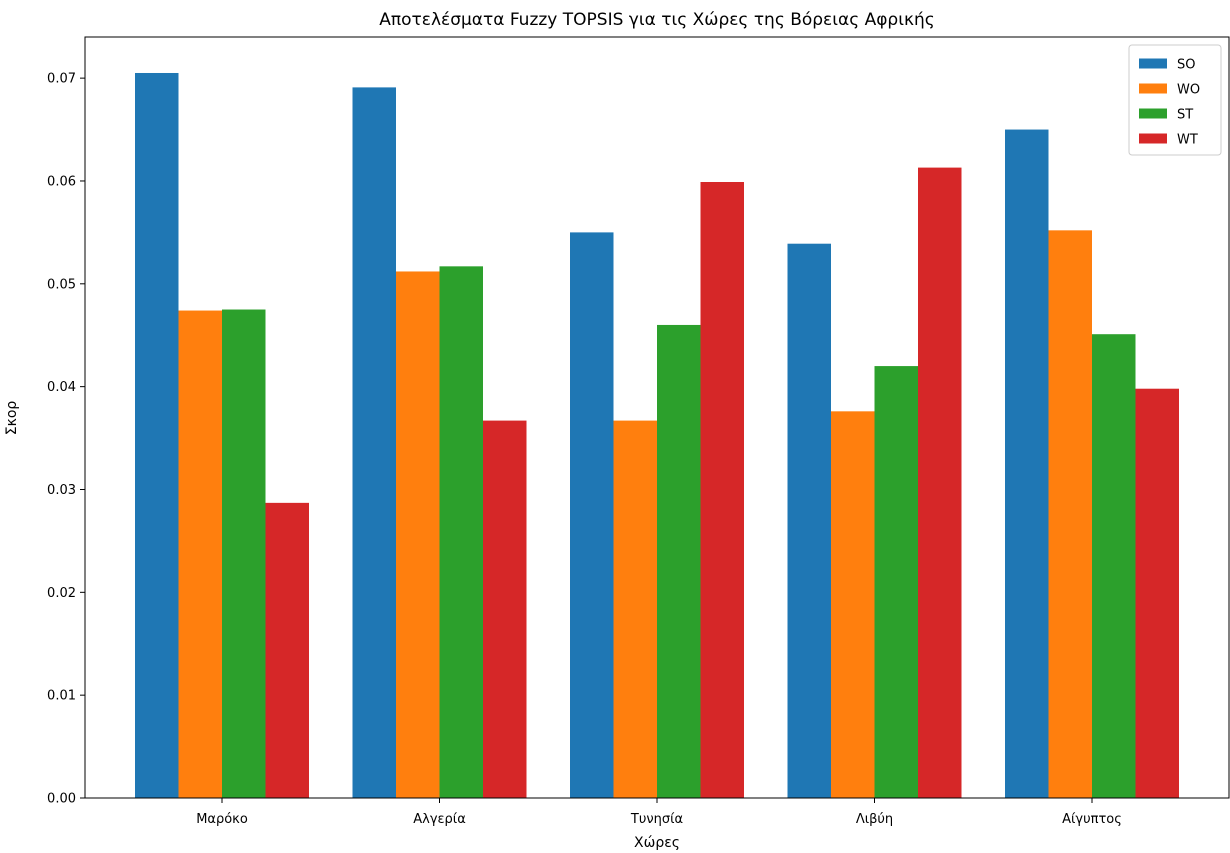 This screenshot has height=853, width=1230. I want to click on x-axis-label: Χώρες, so click(657, 843).